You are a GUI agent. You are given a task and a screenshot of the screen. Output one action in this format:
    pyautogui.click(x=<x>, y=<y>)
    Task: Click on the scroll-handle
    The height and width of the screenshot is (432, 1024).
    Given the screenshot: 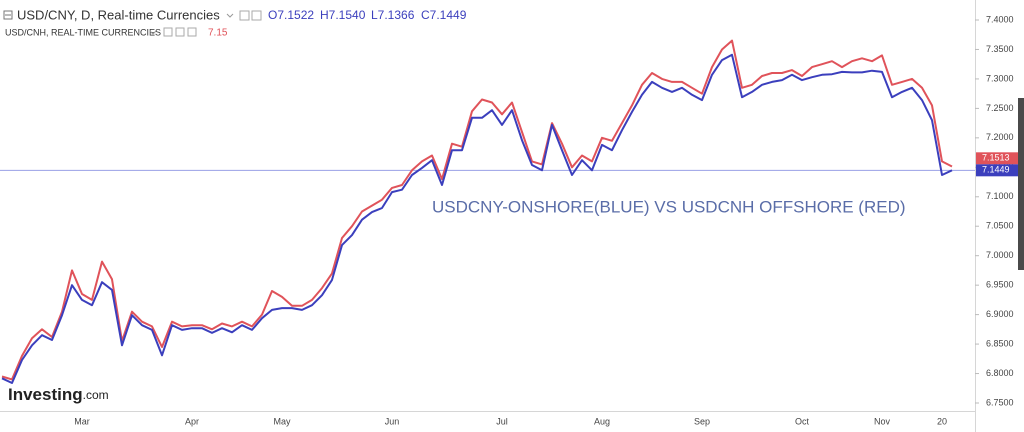 What is the action you would take?
    pyautogui.click(x=1021, y=184)
    